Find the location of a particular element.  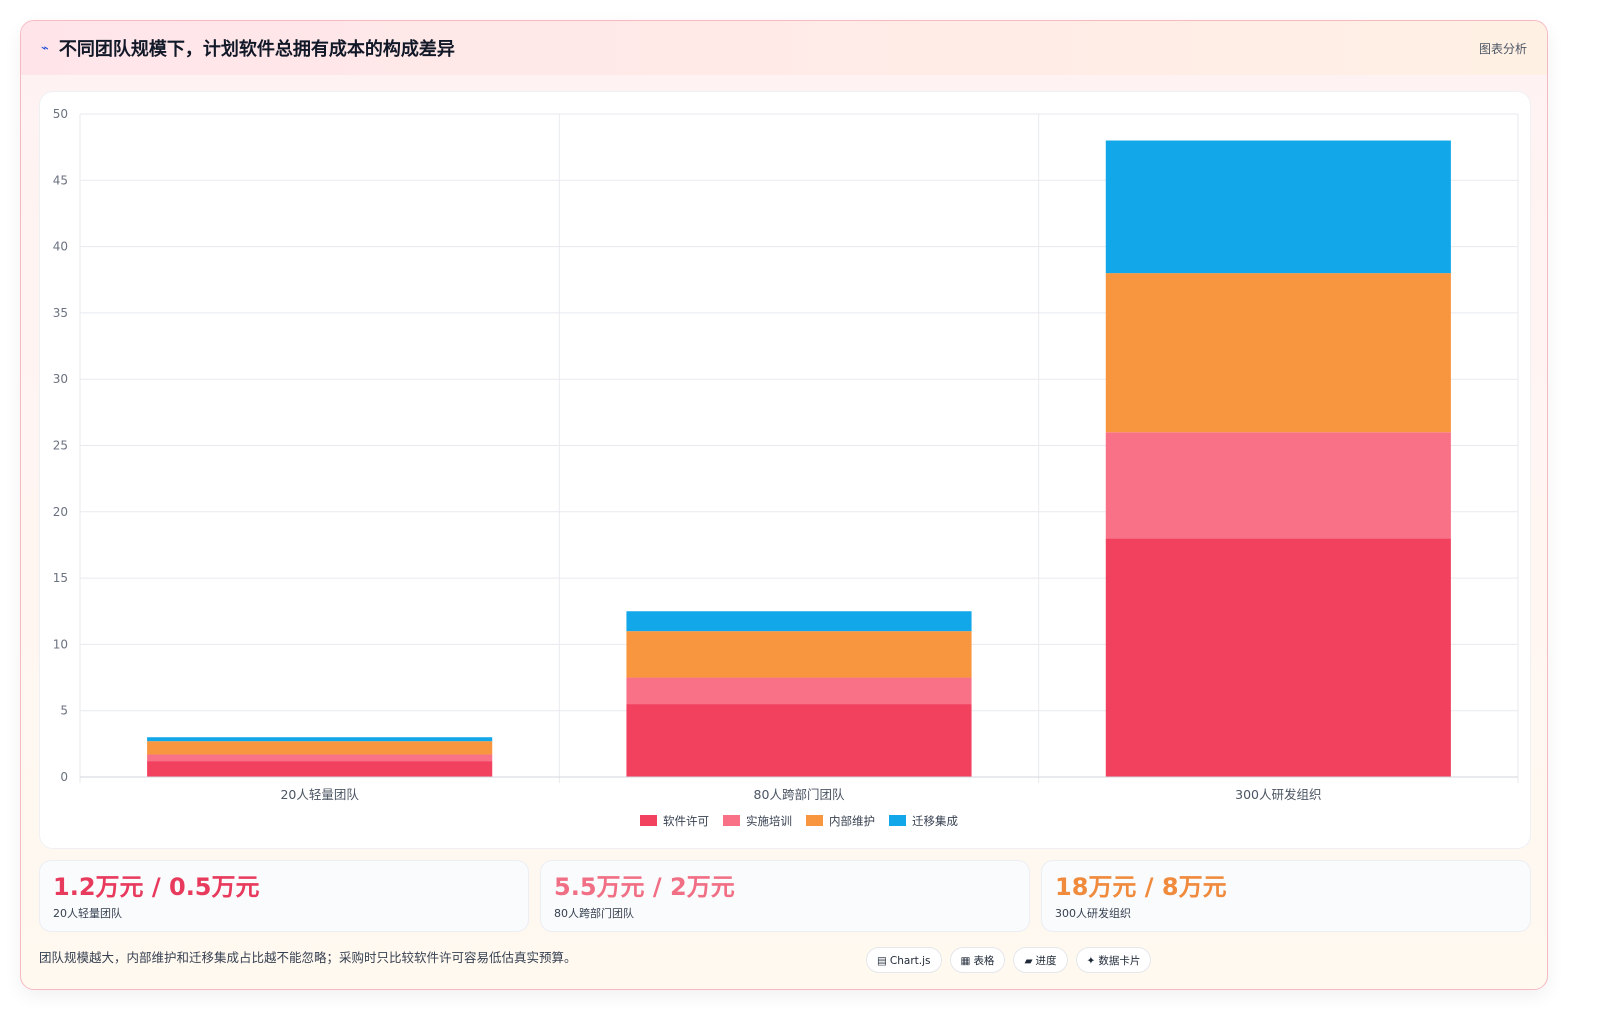

pill-progress: ▰ 进度 is located at coordinates (1040, 960).